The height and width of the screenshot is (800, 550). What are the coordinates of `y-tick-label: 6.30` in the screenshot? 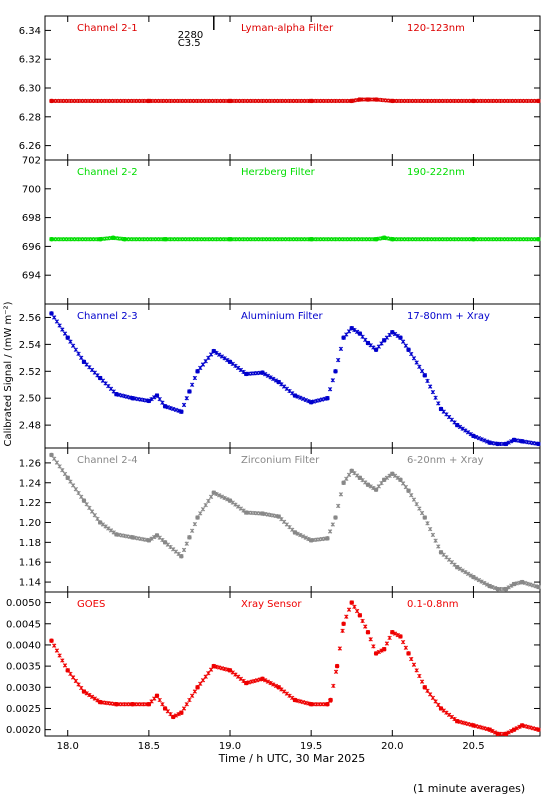 It's located at (30, 89).